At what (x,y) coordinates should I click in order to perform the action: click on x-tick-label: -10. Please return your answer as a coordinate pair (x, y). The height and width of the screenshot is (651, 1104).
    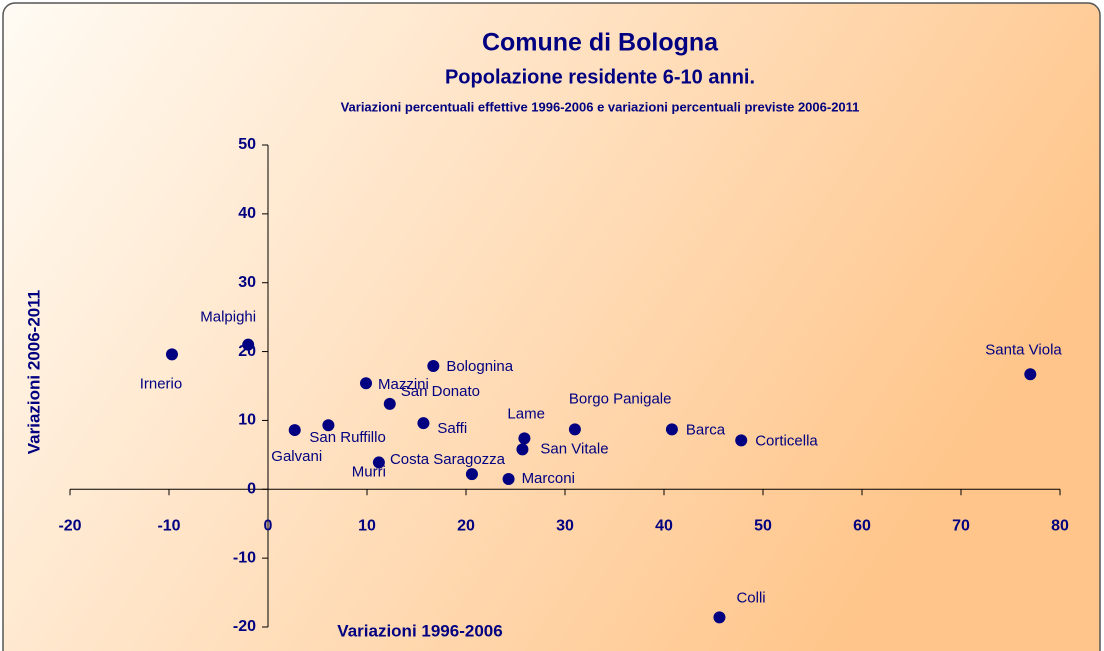
    Looking at the image, I should click on (168, 526).